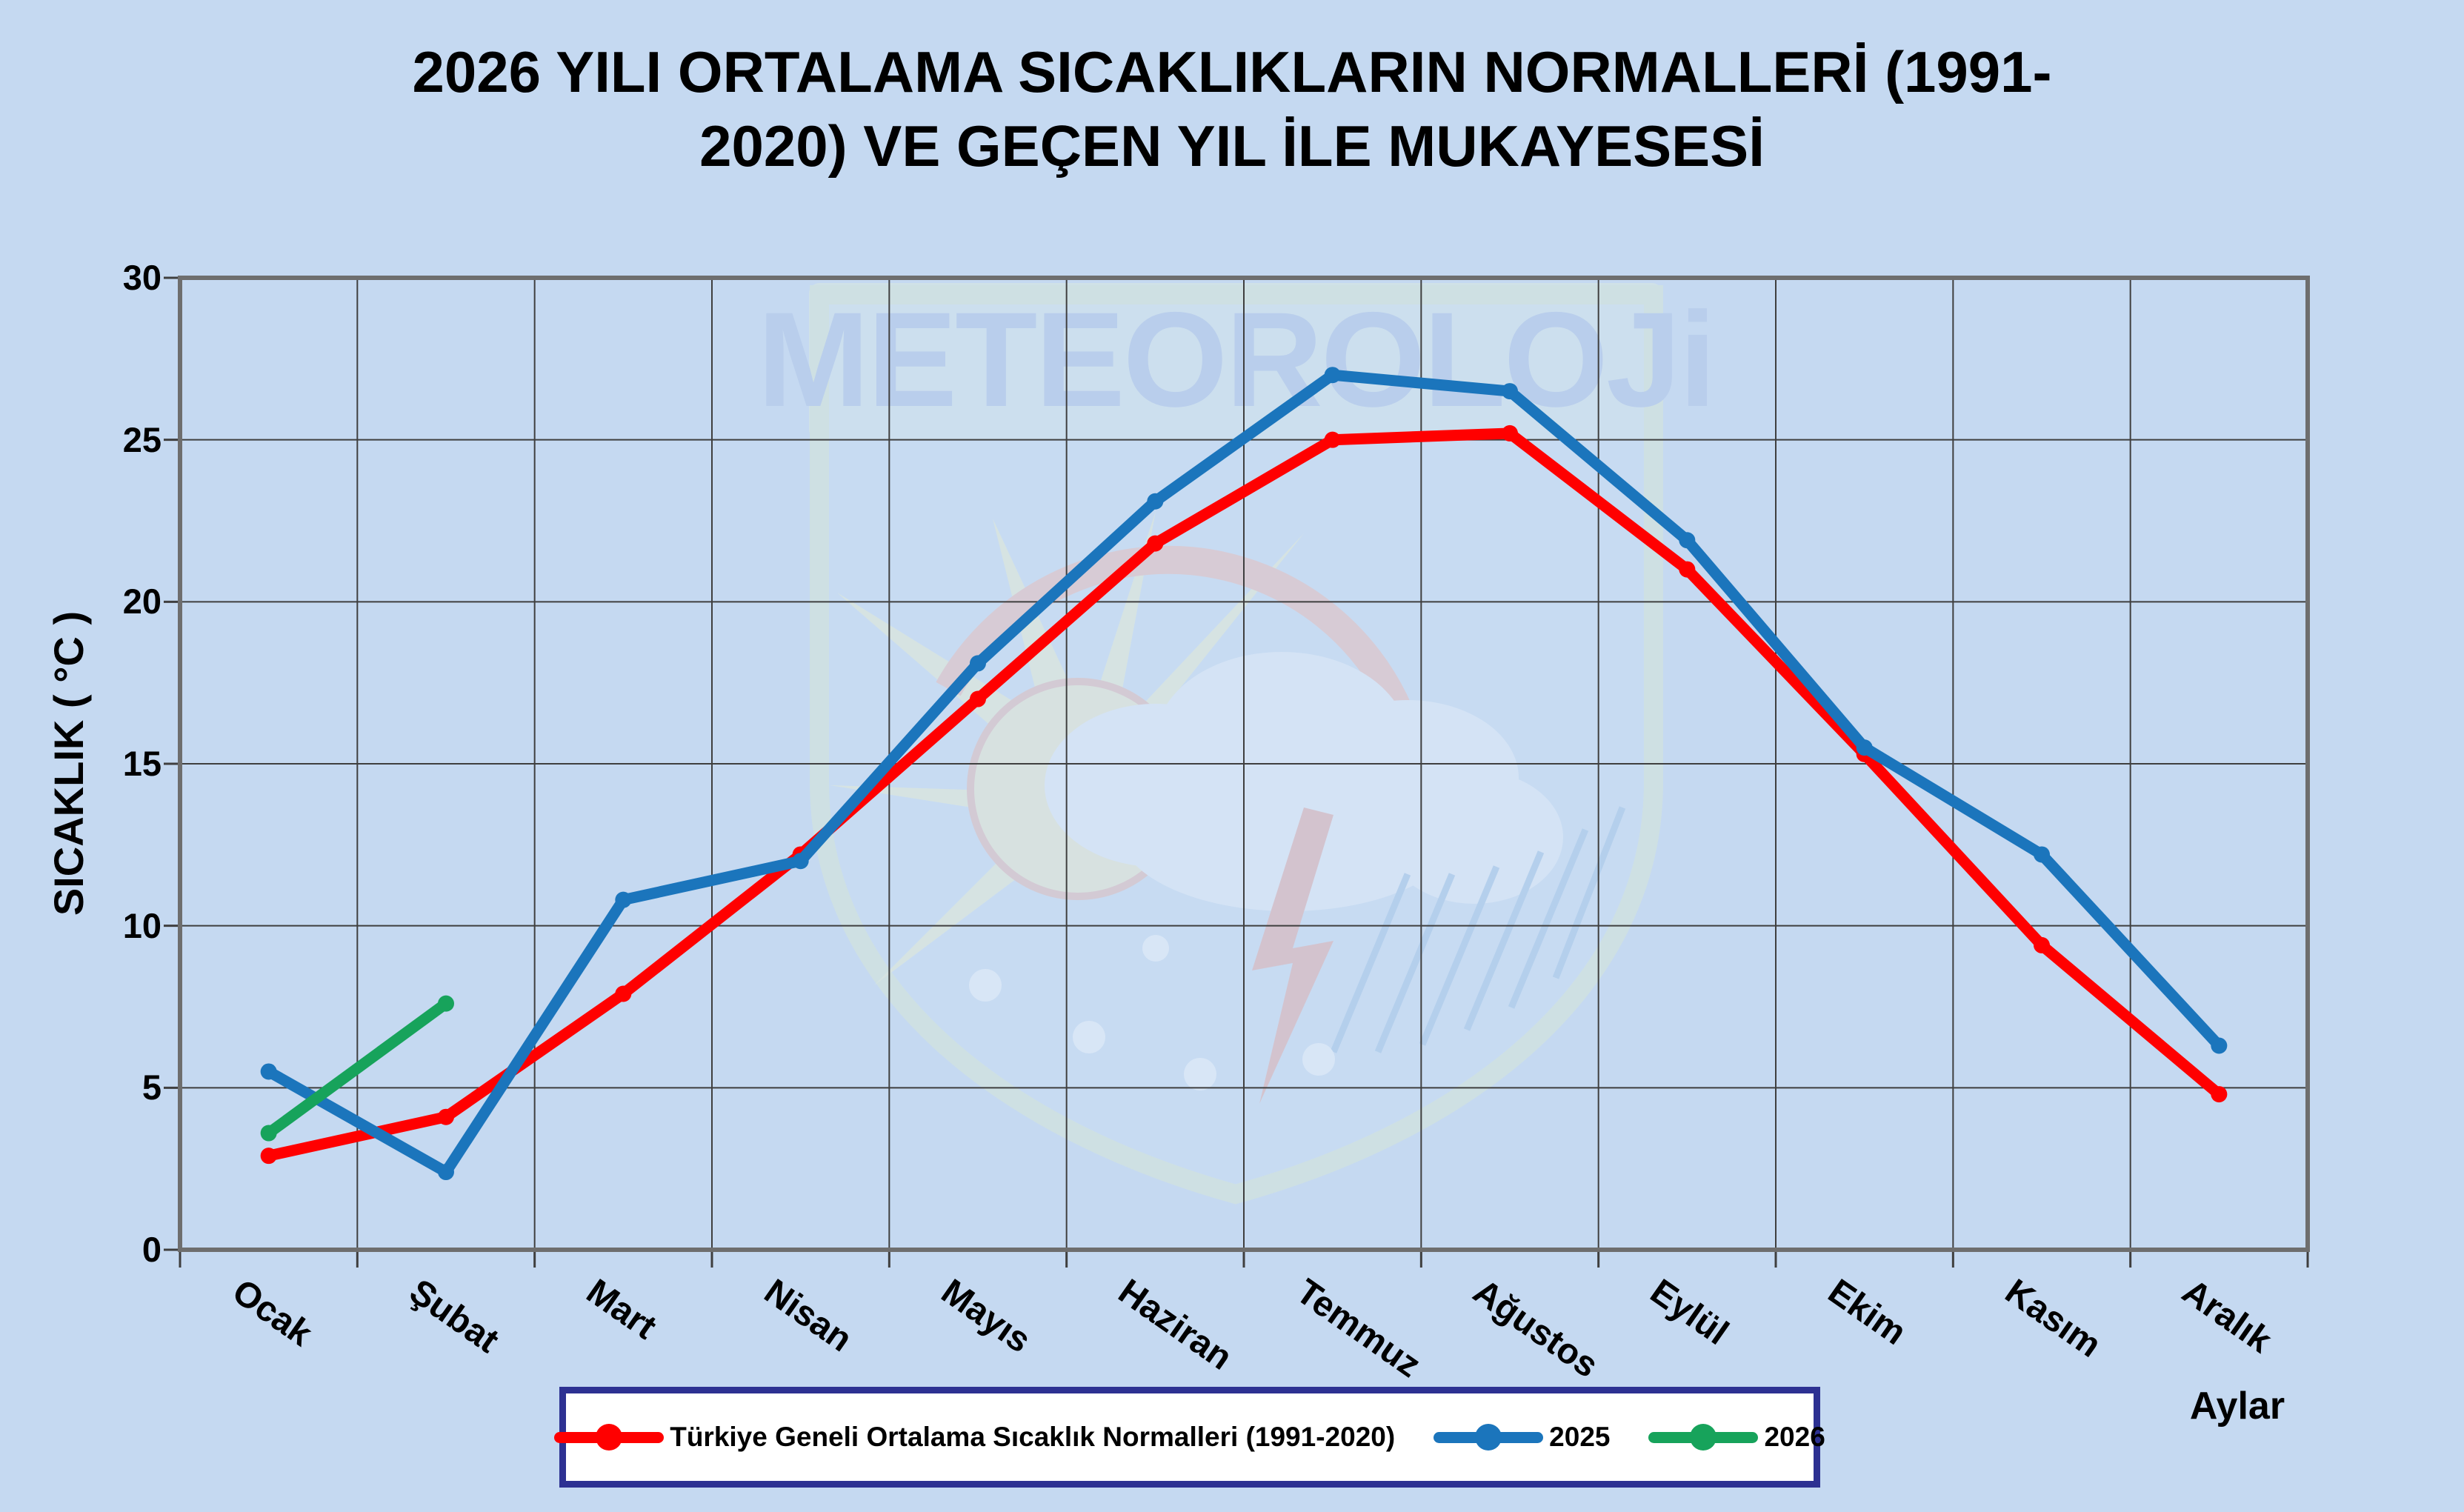  I want to click on y-tick-label: 25, so click(142, 439).